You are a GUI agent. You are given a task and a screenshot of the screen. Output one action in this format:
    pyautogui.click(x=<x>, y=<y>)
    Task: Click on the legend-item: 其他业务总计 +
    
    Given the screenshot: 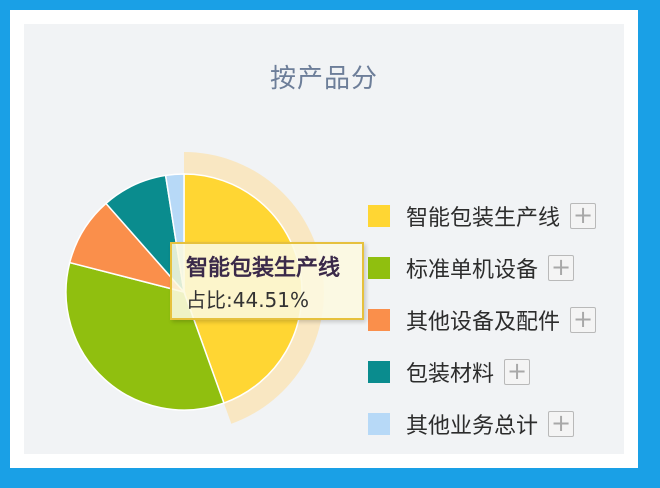 What is the action you would take?
    pyautogui.click(x=482, y=424)
    